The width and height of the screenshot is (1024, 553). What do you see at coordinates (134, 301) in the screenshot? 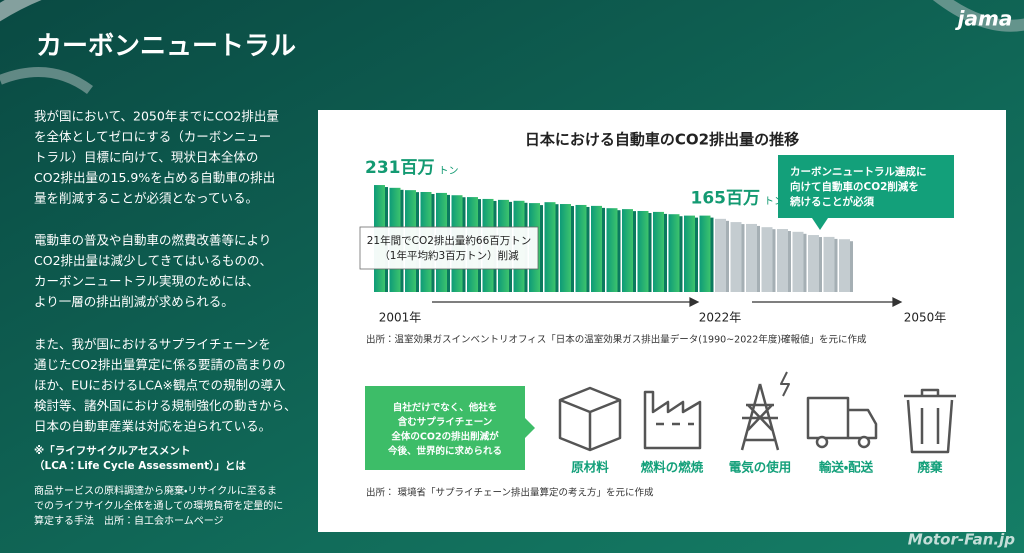
I see `body-line: より一層の排出削減が求められる。` at bounding box center [134, 301].